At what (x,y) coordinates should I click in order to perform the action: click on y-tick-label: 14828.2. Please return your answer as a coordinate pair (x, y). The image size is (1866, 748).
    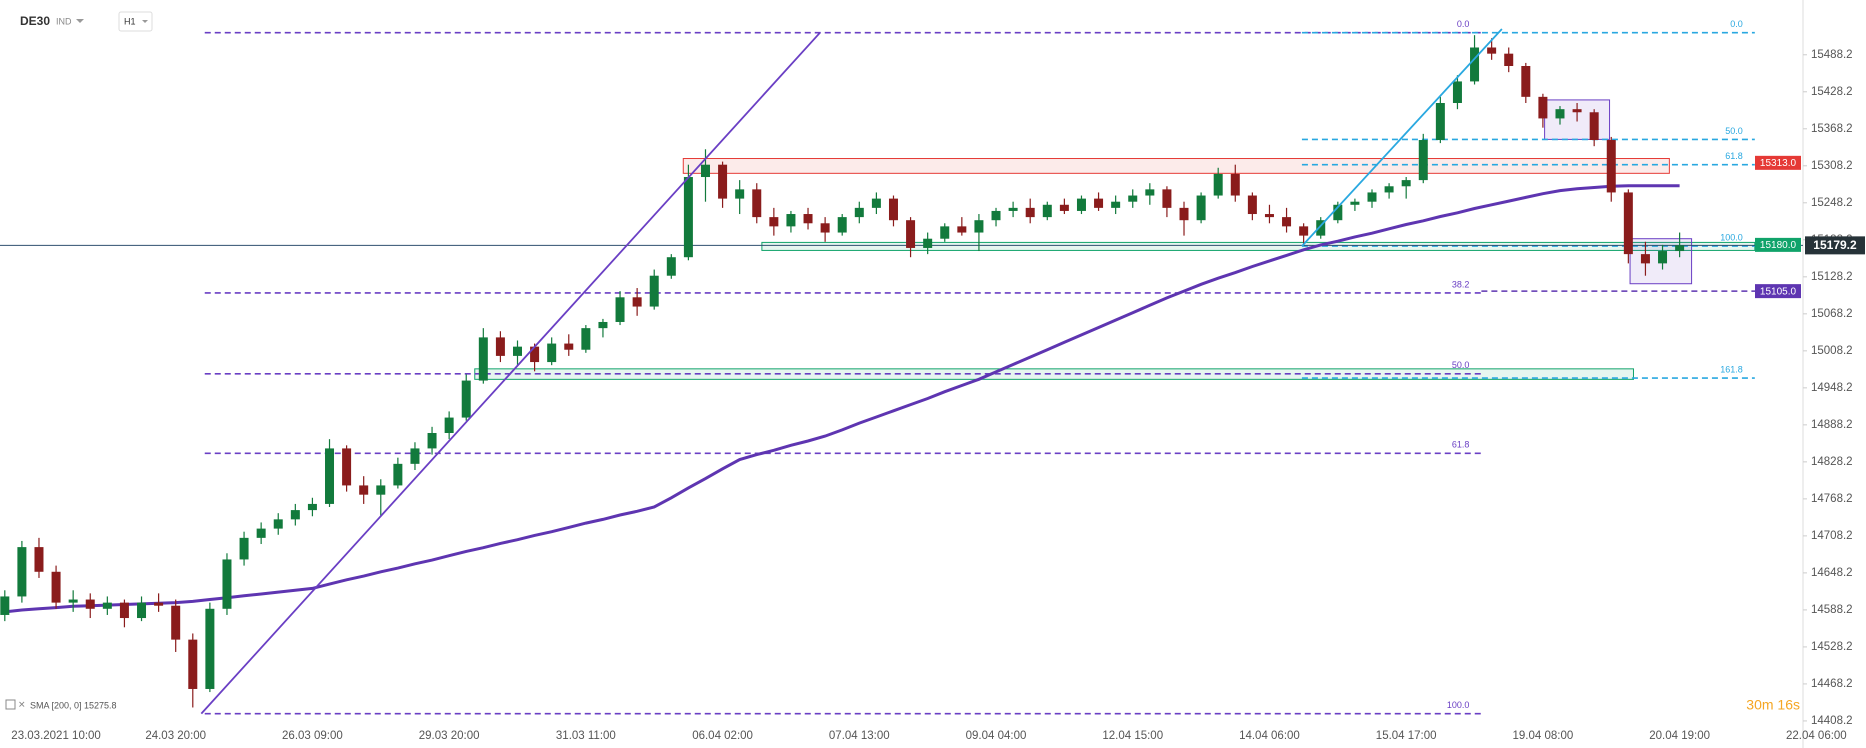
    Looking at the image, I should click on (1832, 462).